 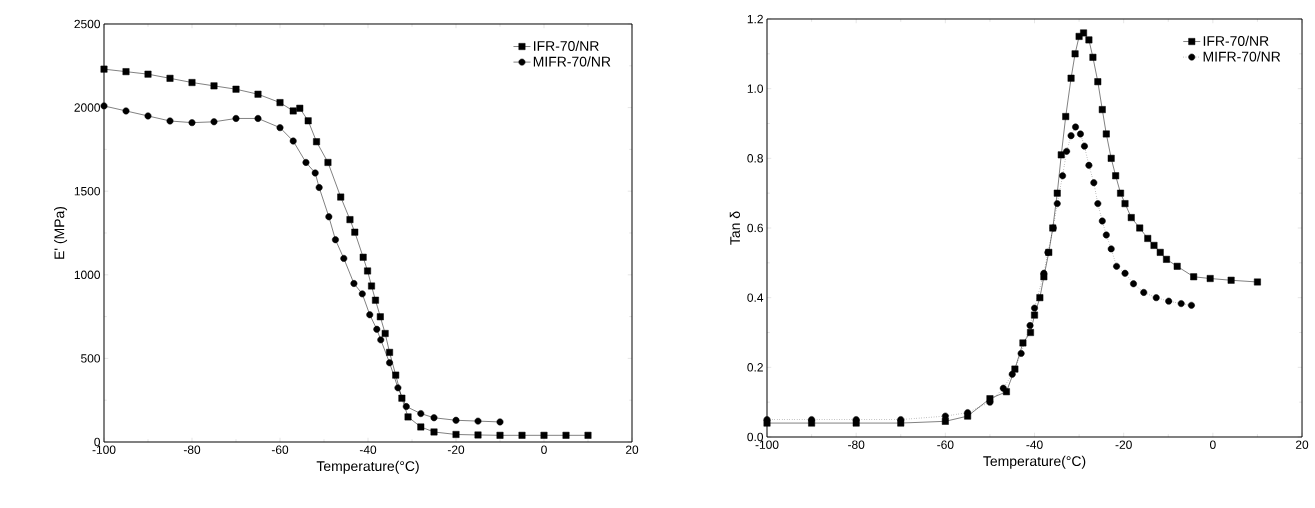 What do you see at coordinates (755, 297) in the screenshot?
I see `y-tick-label: 0.4` at bounding box center [755, 297].